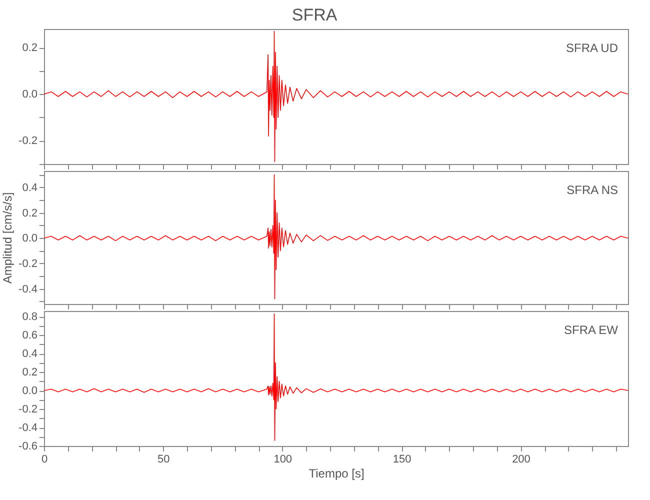 The height and width of the screenshot is (500, 650). I want to click on y-tick-label: 0.6, so click(30, 336).